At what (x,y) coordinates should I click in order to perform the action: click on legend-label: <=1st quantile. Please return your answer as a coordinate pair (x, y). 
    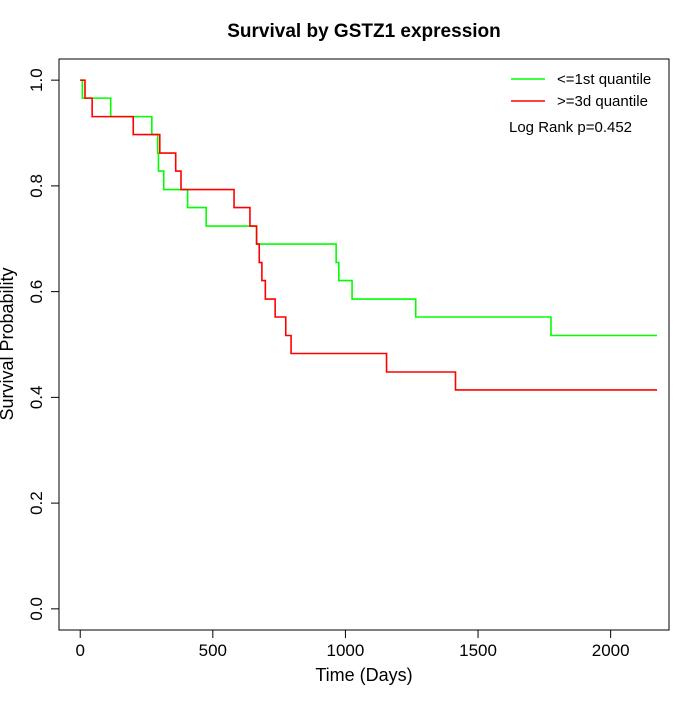
    Looking at the image, I should click on (604, 79).